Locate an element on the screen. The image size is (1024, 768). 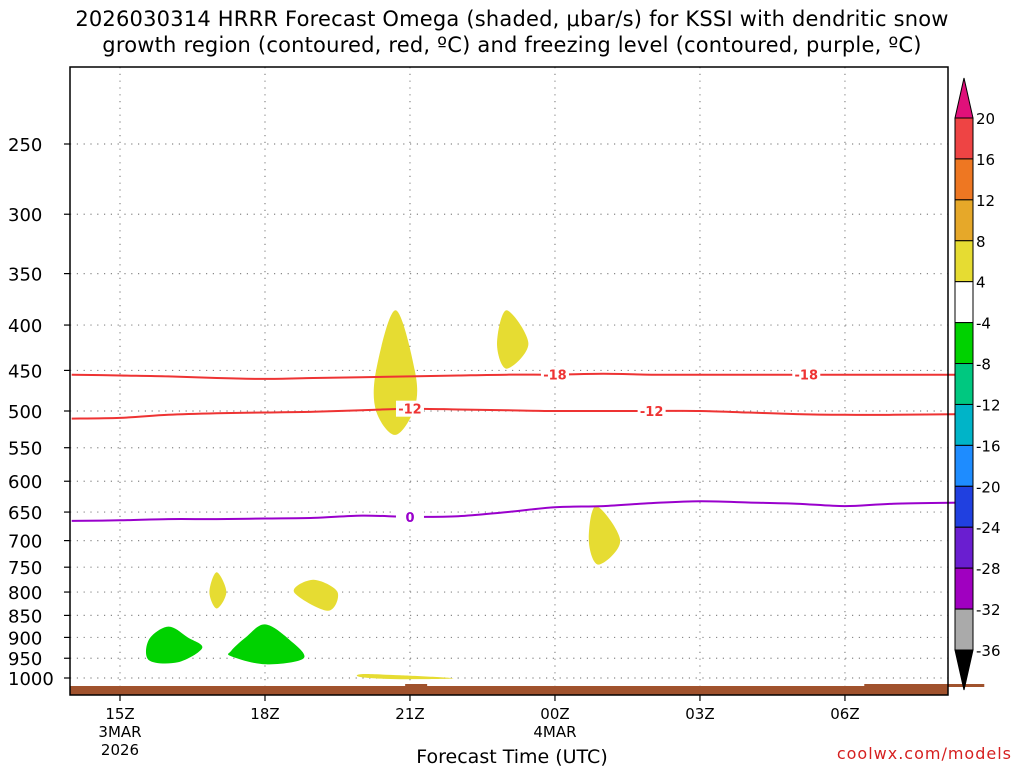
contour--18 is located at coordinates (518, 376).